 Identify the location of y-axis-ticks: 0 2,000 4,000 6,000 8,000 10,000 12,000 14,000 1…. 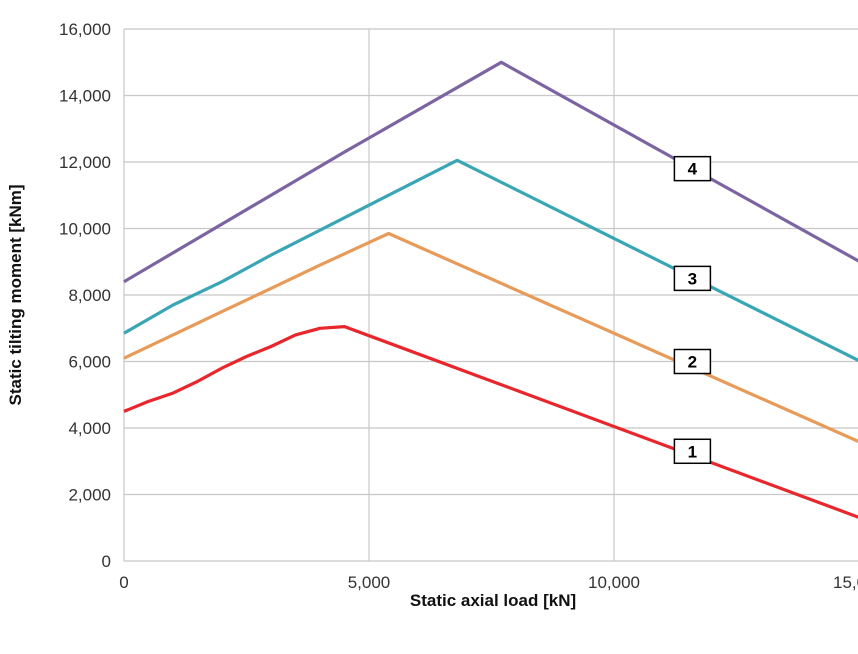
(85, 295).